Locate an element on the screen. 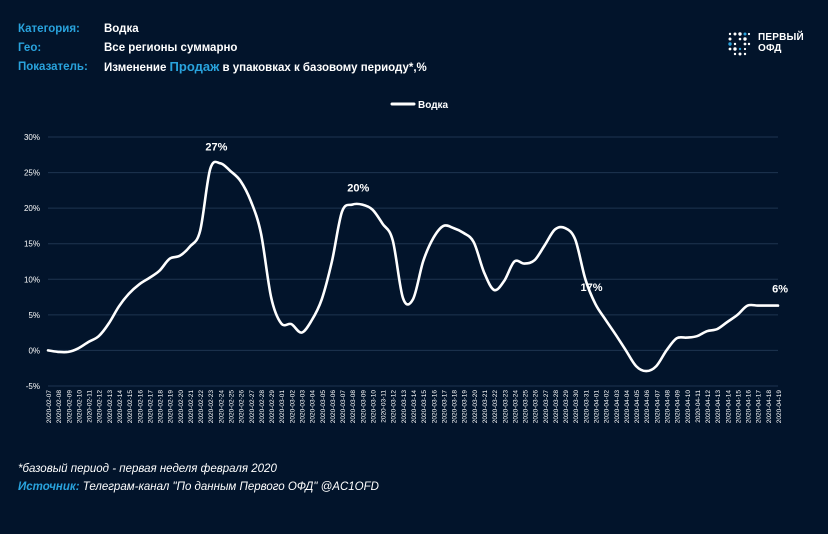 Image resolution: width=828 pixels, height=534 pixels. x-tick-label: 2020-03-09 is located at coordinates (363, 407).